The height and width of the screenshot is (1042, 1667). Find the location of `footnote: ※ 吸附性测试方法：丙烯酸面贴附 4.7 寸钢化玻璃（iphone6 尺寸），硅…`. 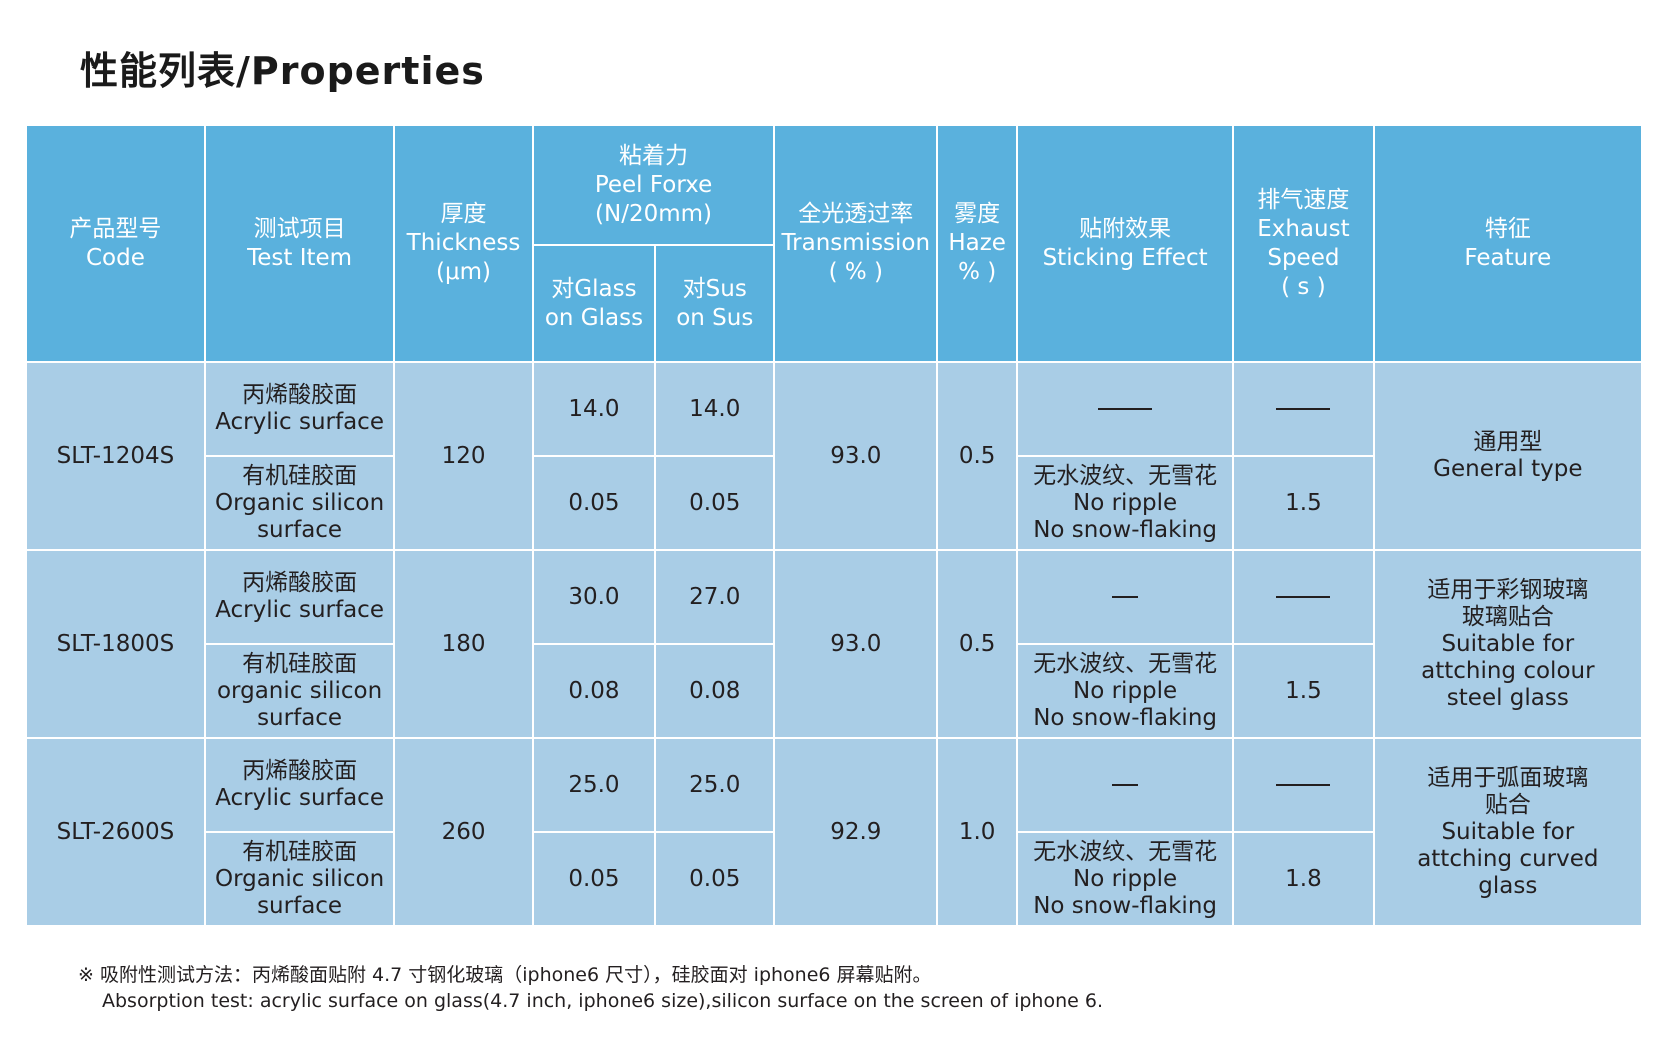

footnote: ※ 吸附性测试方法：丙烯酸面贴附 4.7 寸钢化玻璃（iphone6 尺寸），硅… is located at coordinates (590, 988).